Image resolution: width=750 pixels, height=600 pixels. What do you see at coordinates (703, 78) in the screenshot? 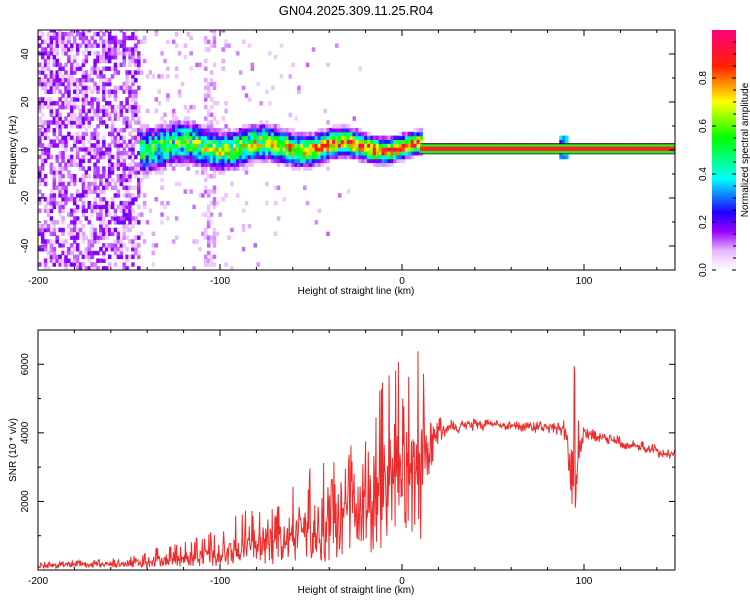
I see `colorbar-tick-label: 0.8` at bounding box center [703, 78].